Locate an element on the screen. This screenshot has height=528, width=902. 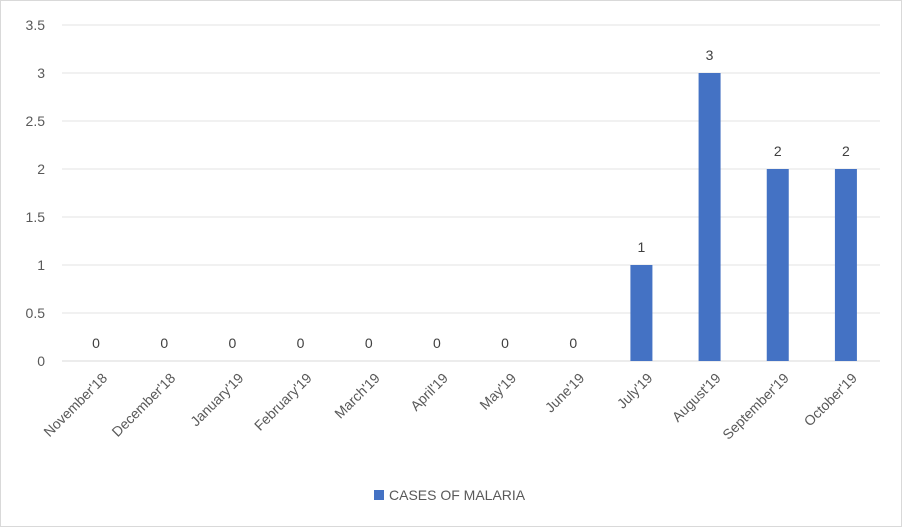
legend: CASES OF MALARIA is located at coordinates (450, 495).